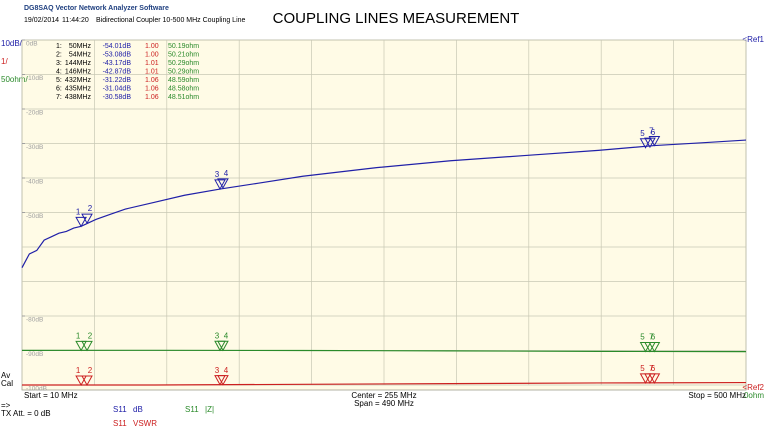  I want to click on table-freq: 435MHz, so click(78, 88).